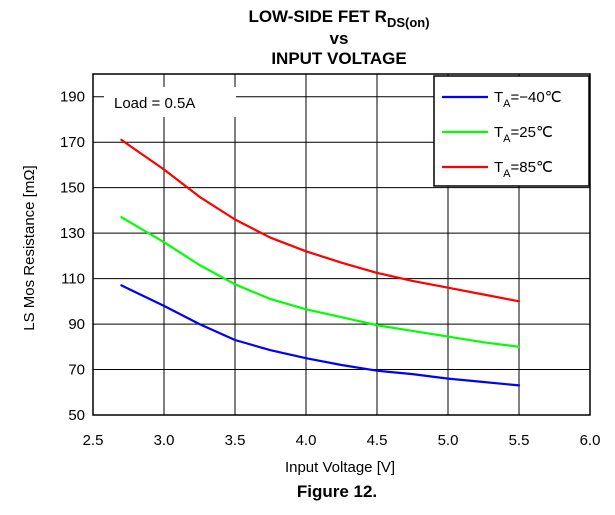  Describe the element at coordinates (164, 440) in the screenshot. I see `x-tick-label: 3.0` at that location.